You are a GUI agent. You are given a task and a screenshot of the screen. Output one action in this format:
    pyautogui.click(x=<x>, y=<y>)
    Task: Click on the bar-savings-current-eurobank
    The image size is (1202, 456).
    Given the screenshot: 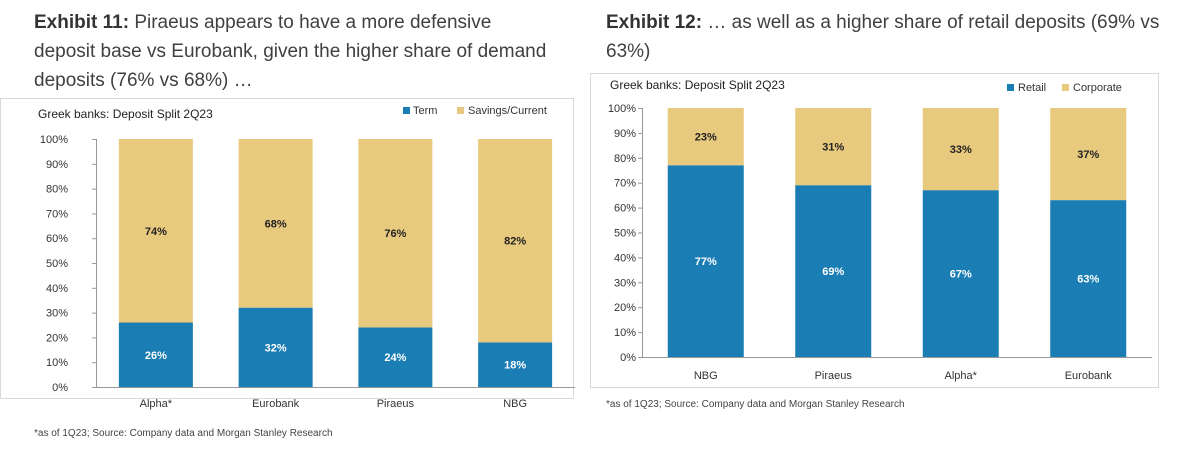 What is the action you would take?
    pyautogui.click(x=275, y=223)
    